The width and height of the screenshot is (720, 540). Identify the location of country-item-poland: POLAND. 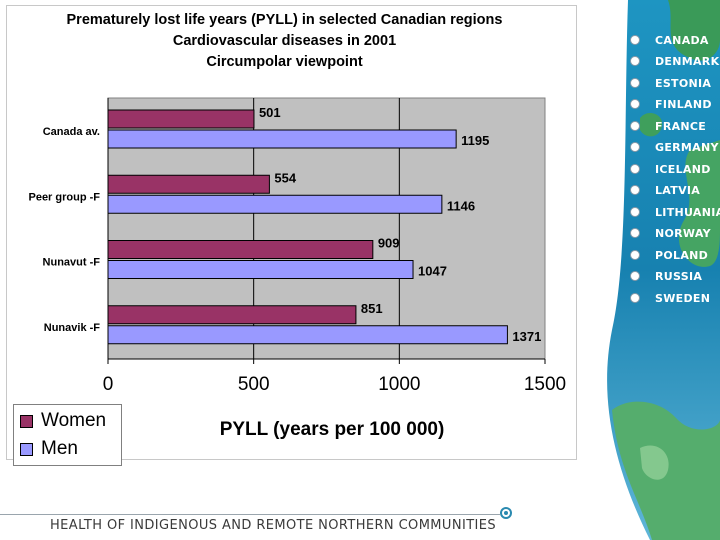
(669, 255).